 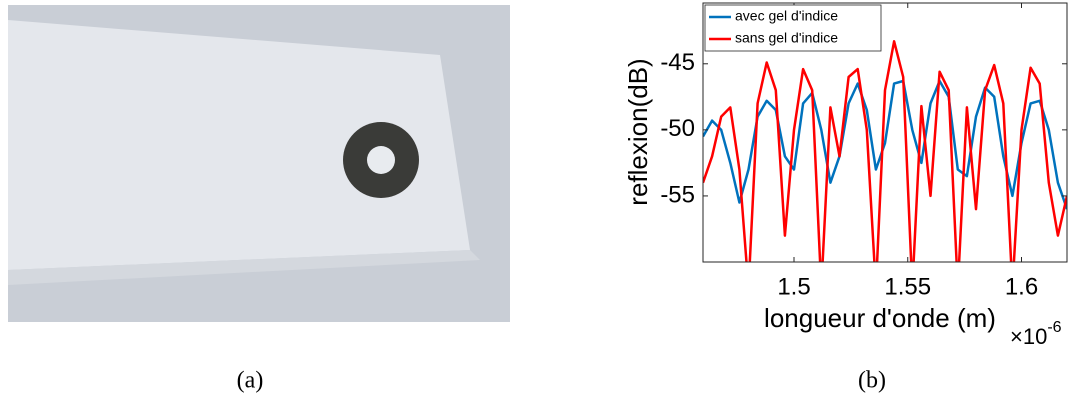 I want to click on y-tick-label: -50, so click(x=677, y=128).